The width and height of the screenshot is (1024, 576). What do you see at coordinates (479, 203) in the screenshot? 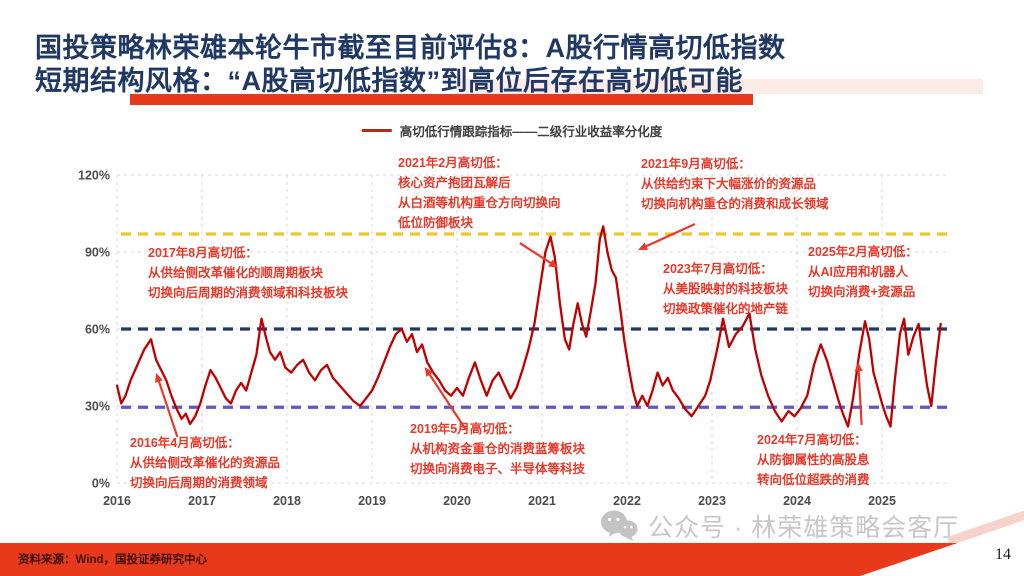
I see `annotation-line: 从白酒等机构重仓方向切换向` at bounding box center [479, 203].